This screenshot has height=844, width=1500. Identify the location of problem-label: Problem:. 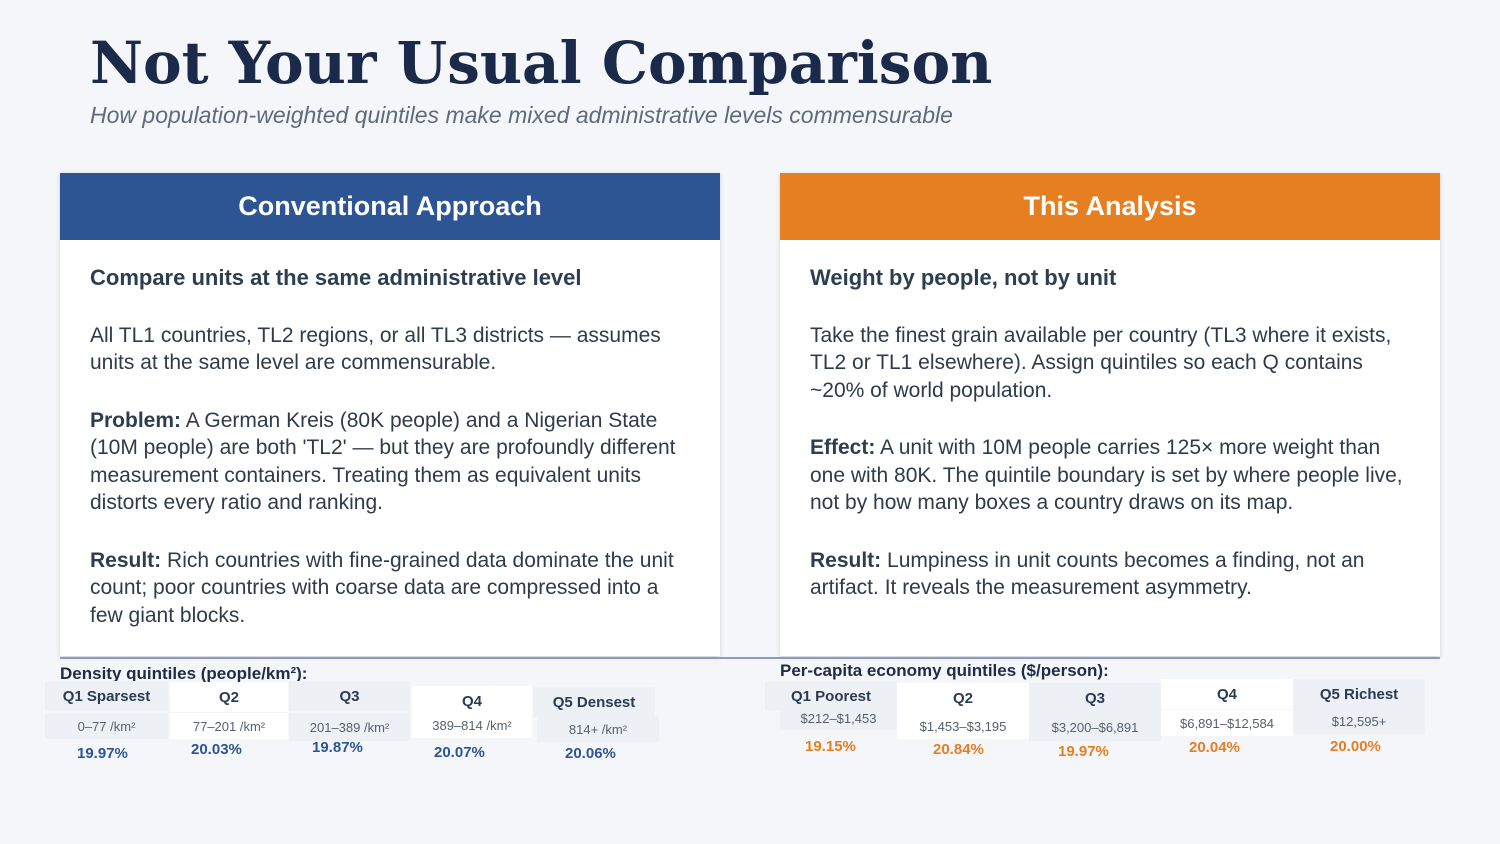
(136, 420).